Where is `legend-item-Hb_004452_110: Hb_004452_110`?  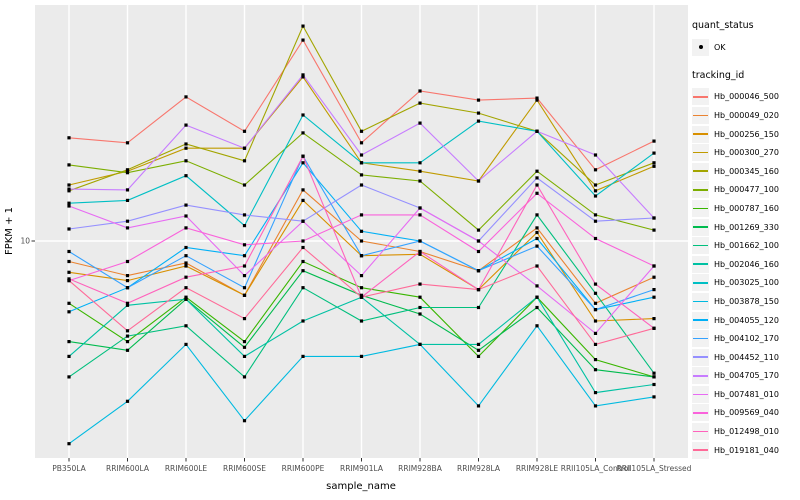 legend-item-Hb_004452_110: Hb_004452_110 is located at coordinates (746, 357).